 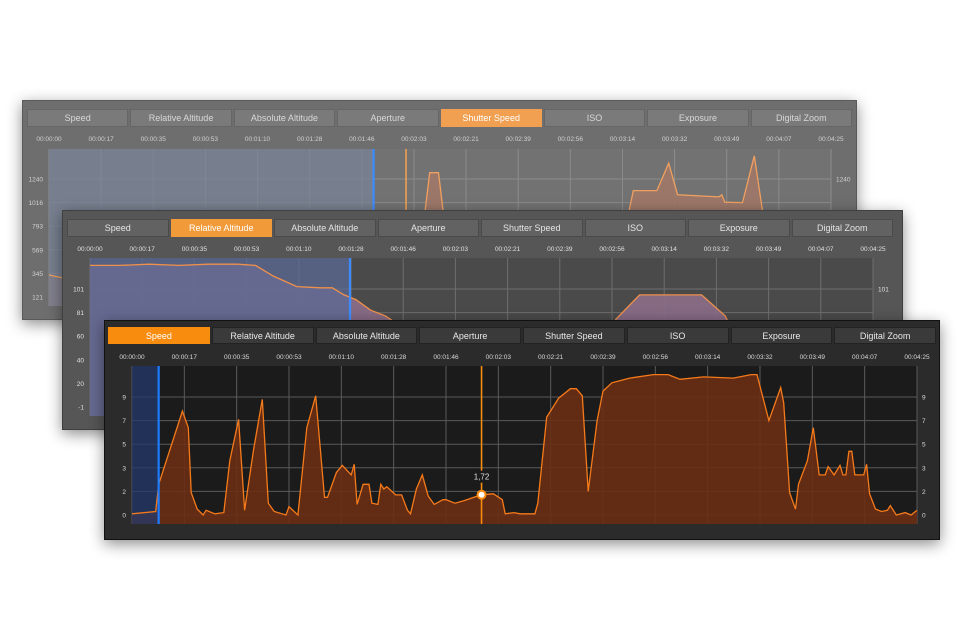 What do you see at coordinates (145, 445) in the screenshot?
I see `selection-region` at bounding box center [145, 445].